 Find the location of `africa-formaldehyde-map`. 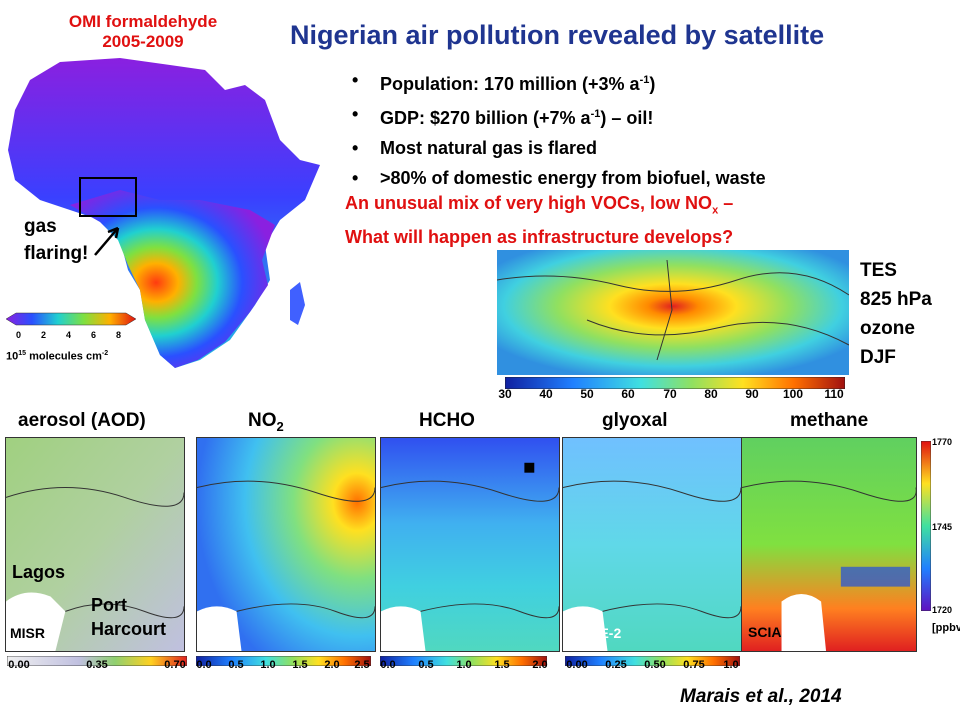

africa-formaldehyde-map is located at coordinates (164, 213).